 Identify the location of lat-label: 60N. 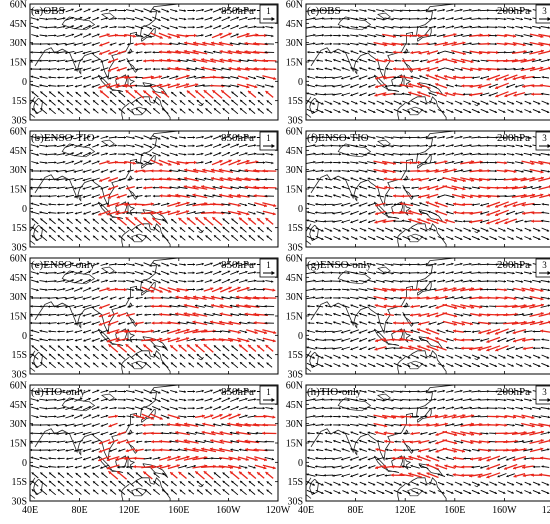
(18, 259).